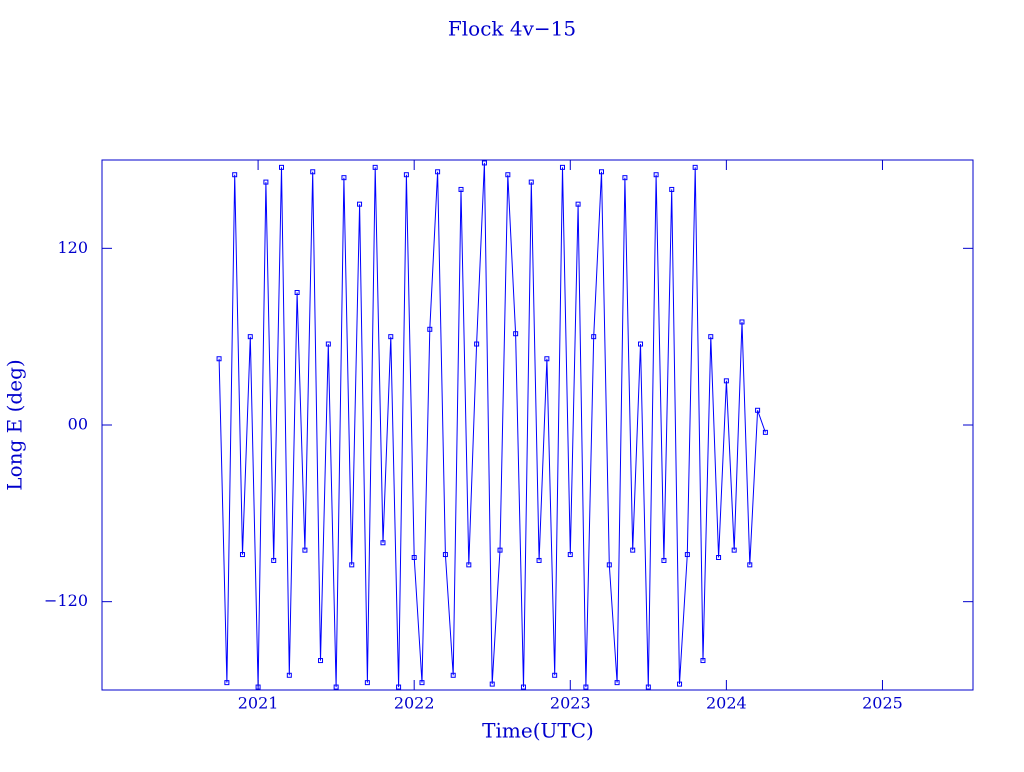 The image size is (1024, 772). What do you see at coordinates (66, 600) in the screenshot?
I see `y-tick-label: −120` at bounding box center [66, 600].